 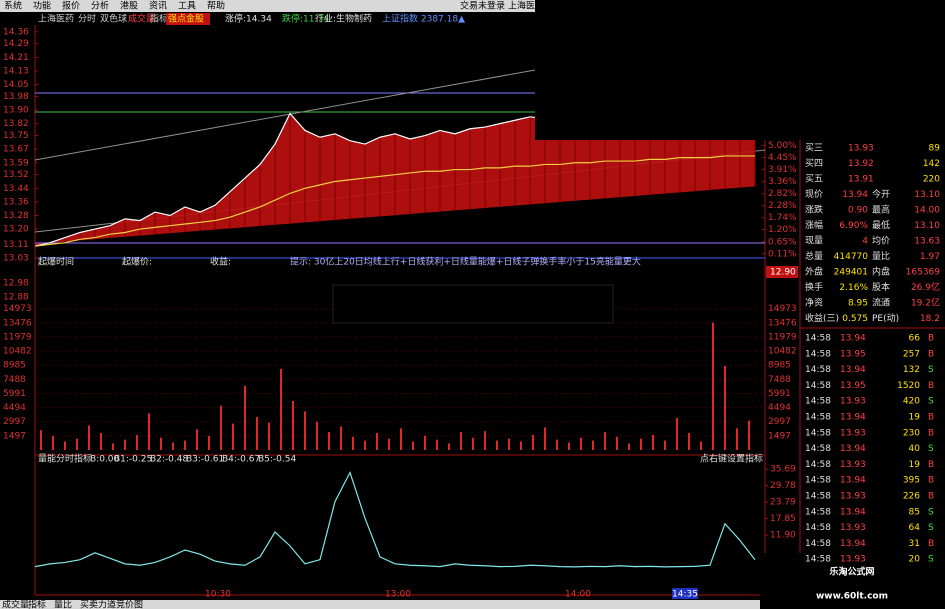 I want to click on bottom-tab: 竞价图, so click(x=129, y=604).